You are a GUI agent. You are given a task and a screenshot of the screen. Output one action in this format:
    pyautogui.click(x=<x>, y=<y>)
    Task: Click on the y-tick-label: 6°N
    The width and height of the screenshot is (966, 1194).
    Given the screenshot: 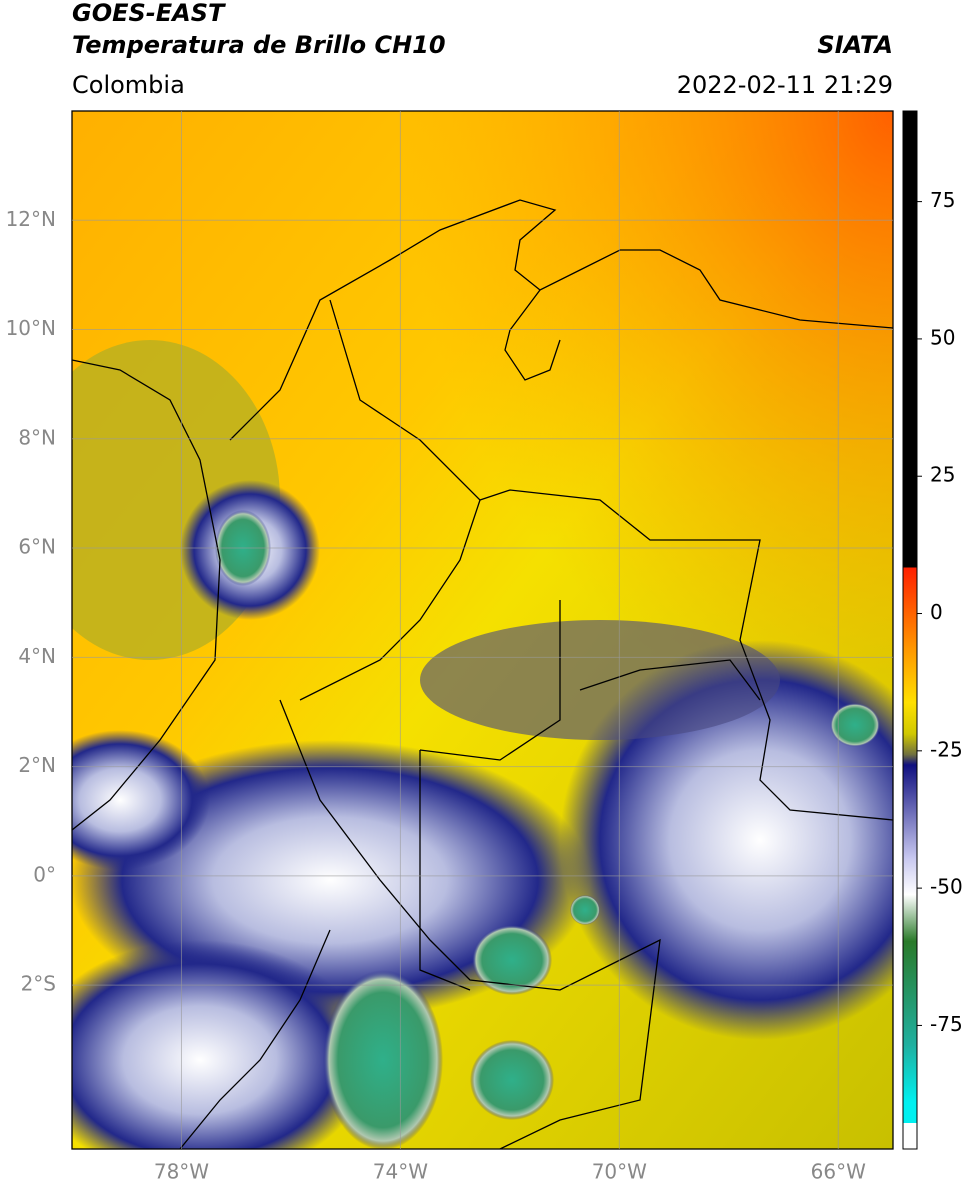 What is the action you would take?
    pyautogui.click(x=37, y=547)
    